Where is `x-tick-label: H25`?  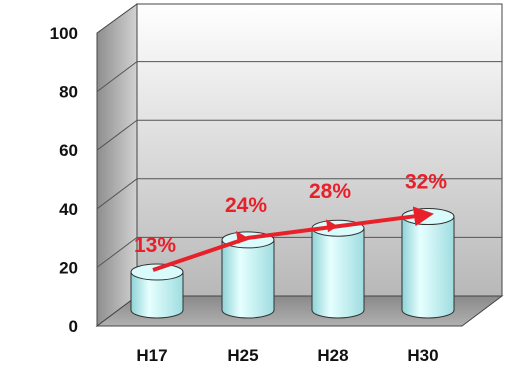
x-tick-label: H25 is located at coordinates (242, 355).